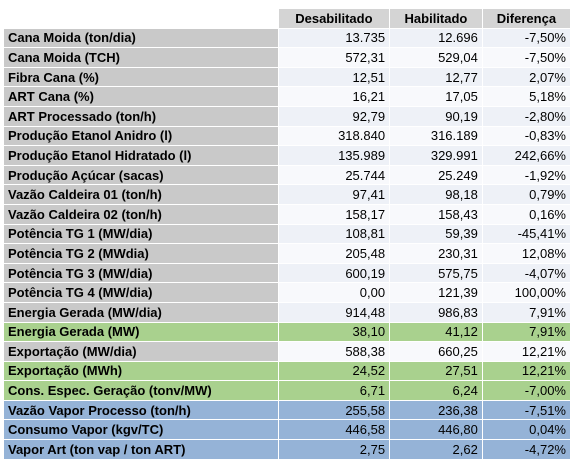 The height and width of the screenshot is (476, 574). I want to click on row-label: Produção Etanol Anidro (l), so click(141, 136).